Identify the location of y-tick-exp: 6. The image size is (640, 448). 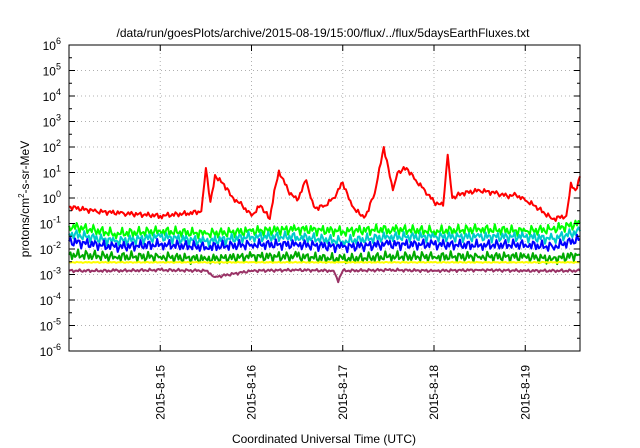
(58, 41).